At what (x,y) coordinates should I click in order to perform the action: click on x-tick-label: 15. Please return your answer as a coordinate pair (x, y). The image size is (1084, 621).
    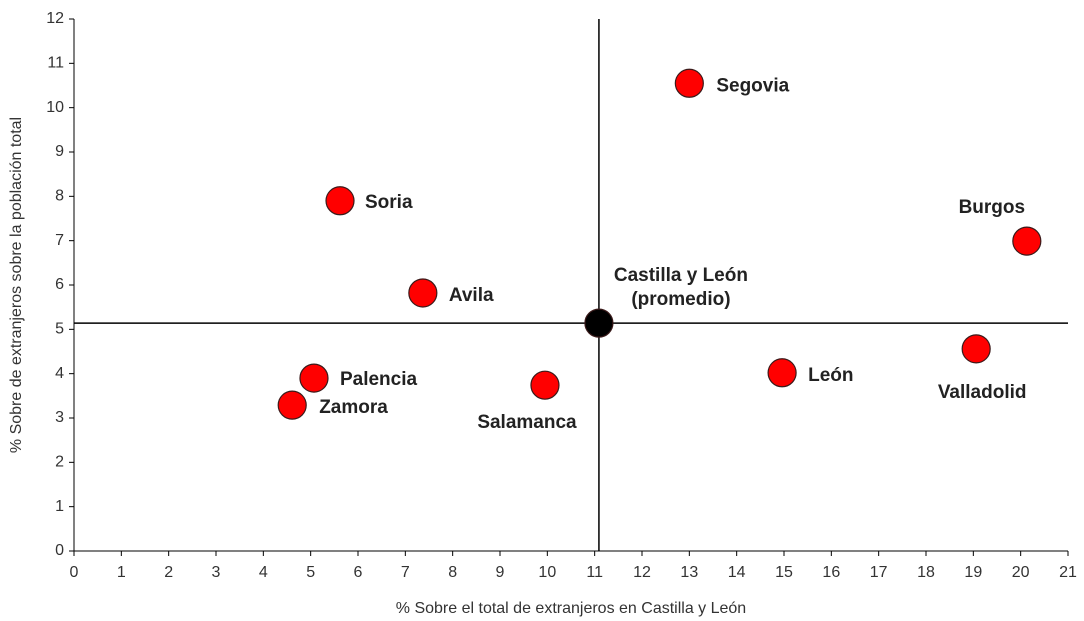
    Looking at the image, I should click on (784, 572).